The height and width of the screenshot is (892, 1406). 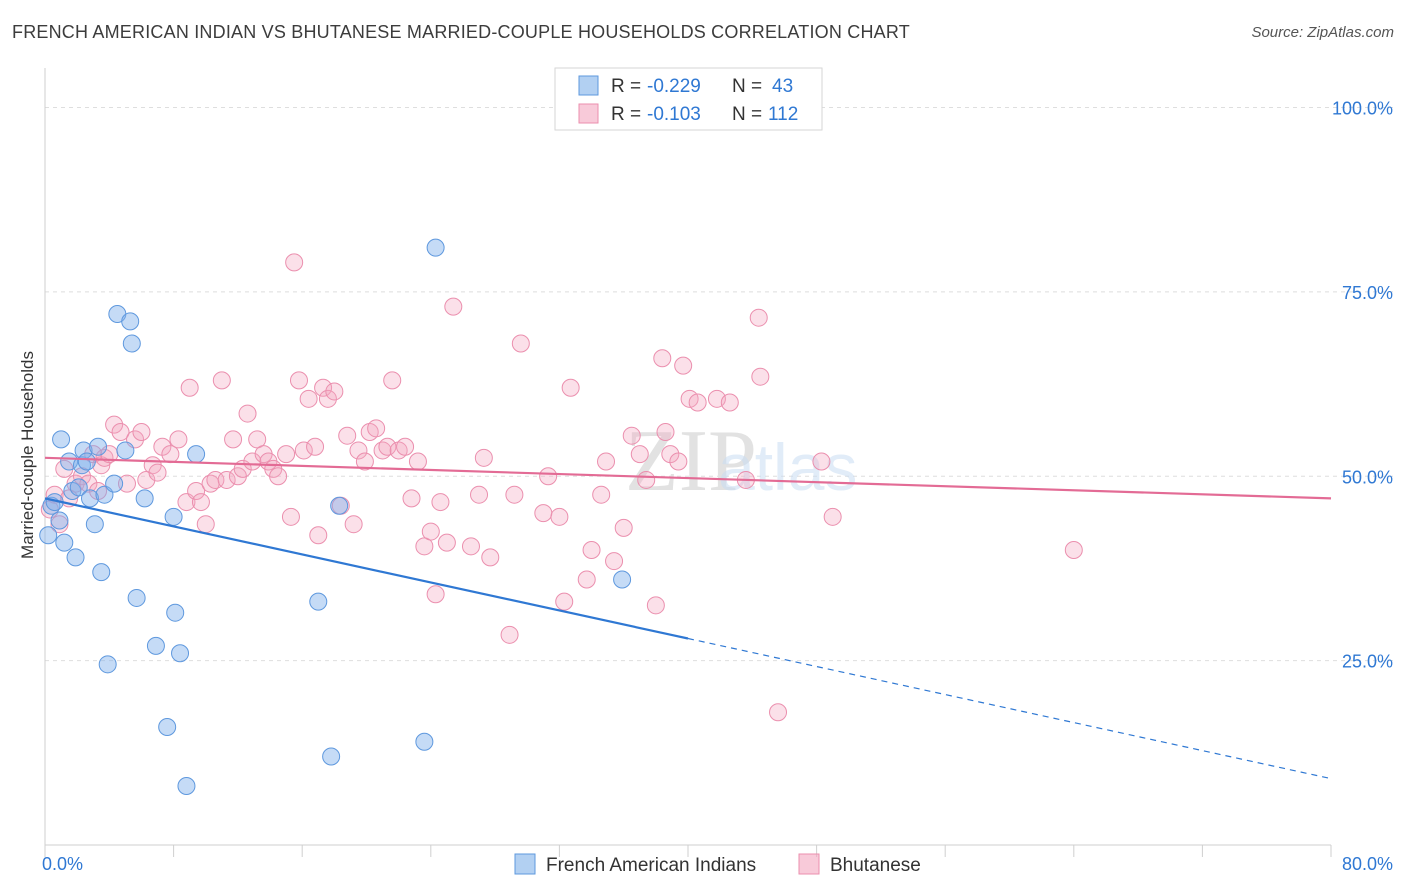 What do you see at coordinates (525, 864) in the screenshot?
I see `bottom-legend-swatch-french-american-indians` at bounding box center [525, 864].